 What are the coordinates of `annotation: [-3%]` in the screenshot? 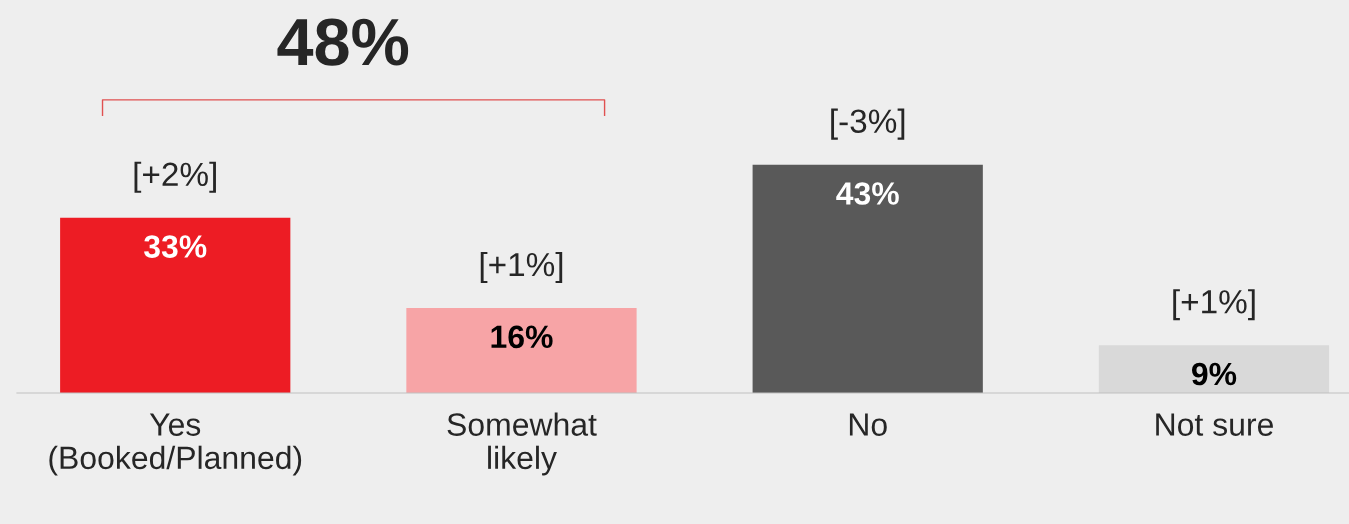 It's located at (868, 124).